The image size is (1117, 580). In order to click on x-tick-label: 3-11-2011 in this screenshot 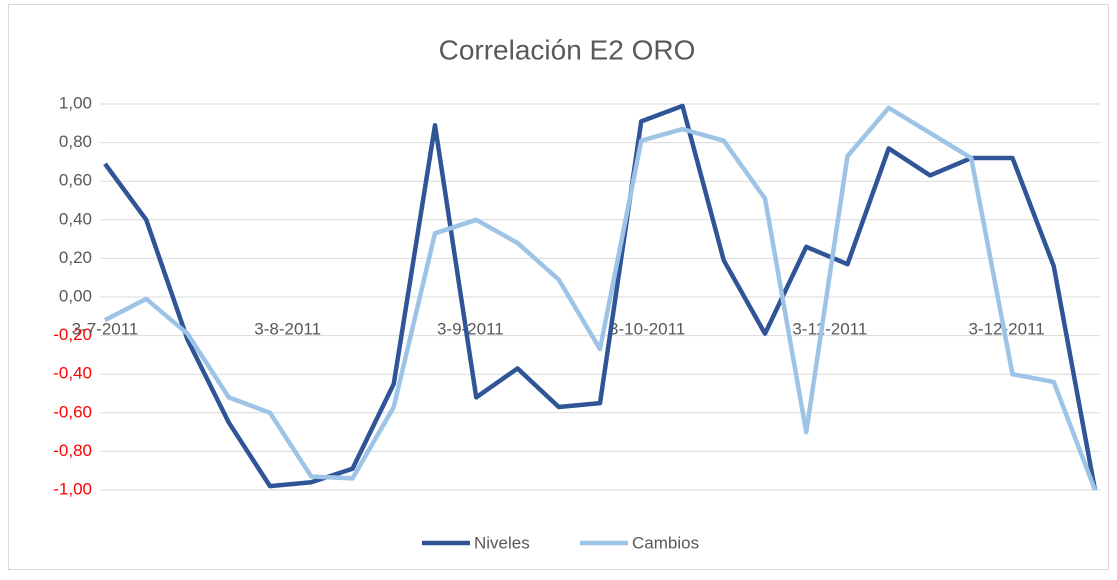, I will do `click(829, 328)`.